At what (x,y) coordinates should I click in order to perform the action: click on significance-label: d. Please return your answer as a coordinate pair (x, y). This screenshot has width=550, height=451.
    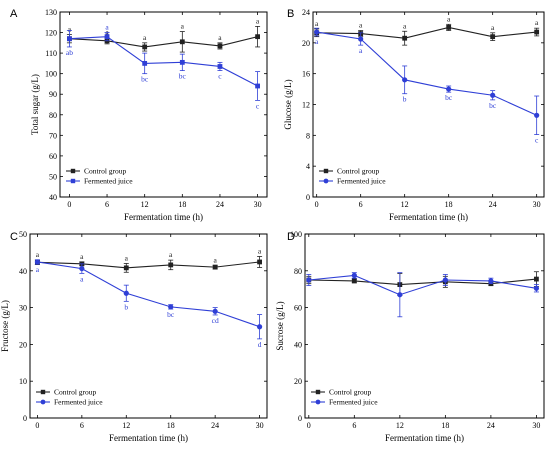
    Looking at the image, I should click on (260, 344).